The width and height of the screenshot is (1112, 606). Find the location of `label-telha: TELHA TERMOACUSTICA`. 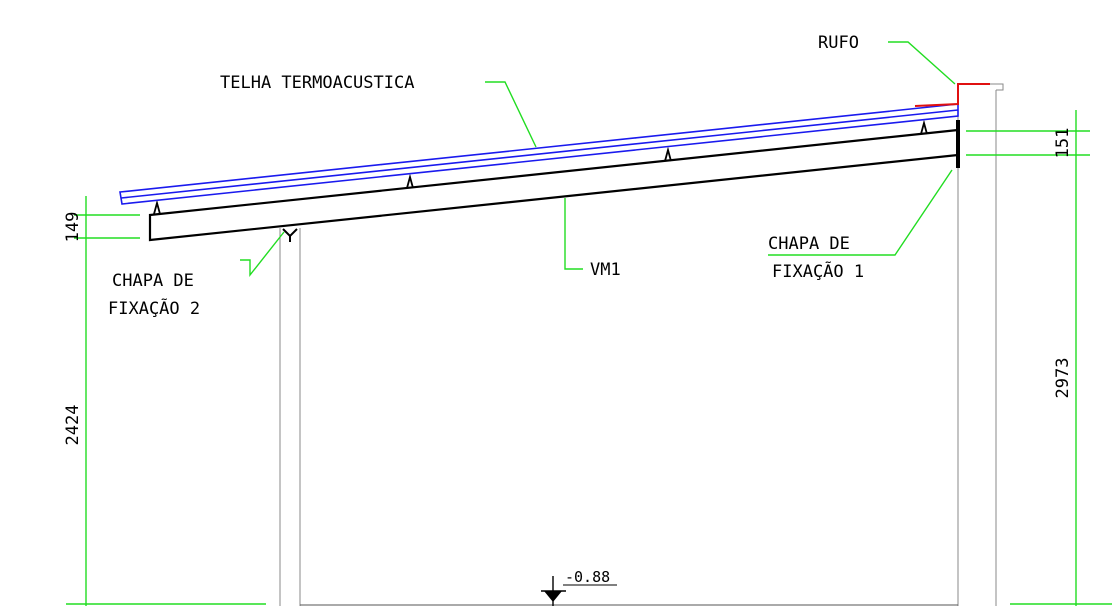

label-telha: TELHA TERMOACUSTICA is located at coordinates (317, 83).